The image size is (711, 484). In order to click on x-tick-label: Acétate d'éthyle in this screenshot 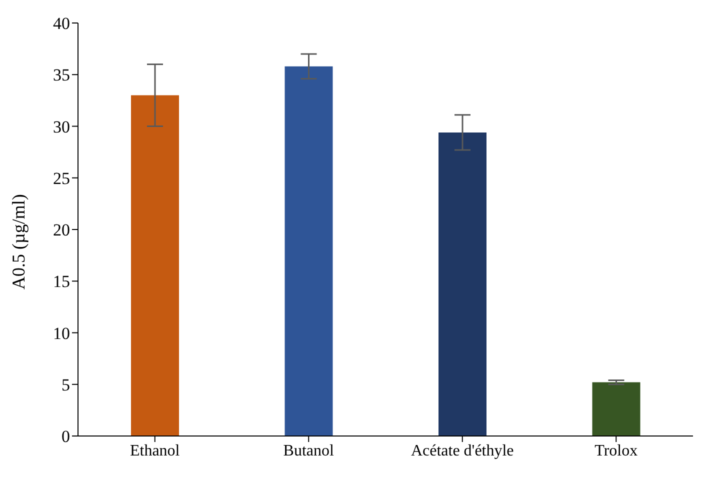, I will do `click(462, 451)`.